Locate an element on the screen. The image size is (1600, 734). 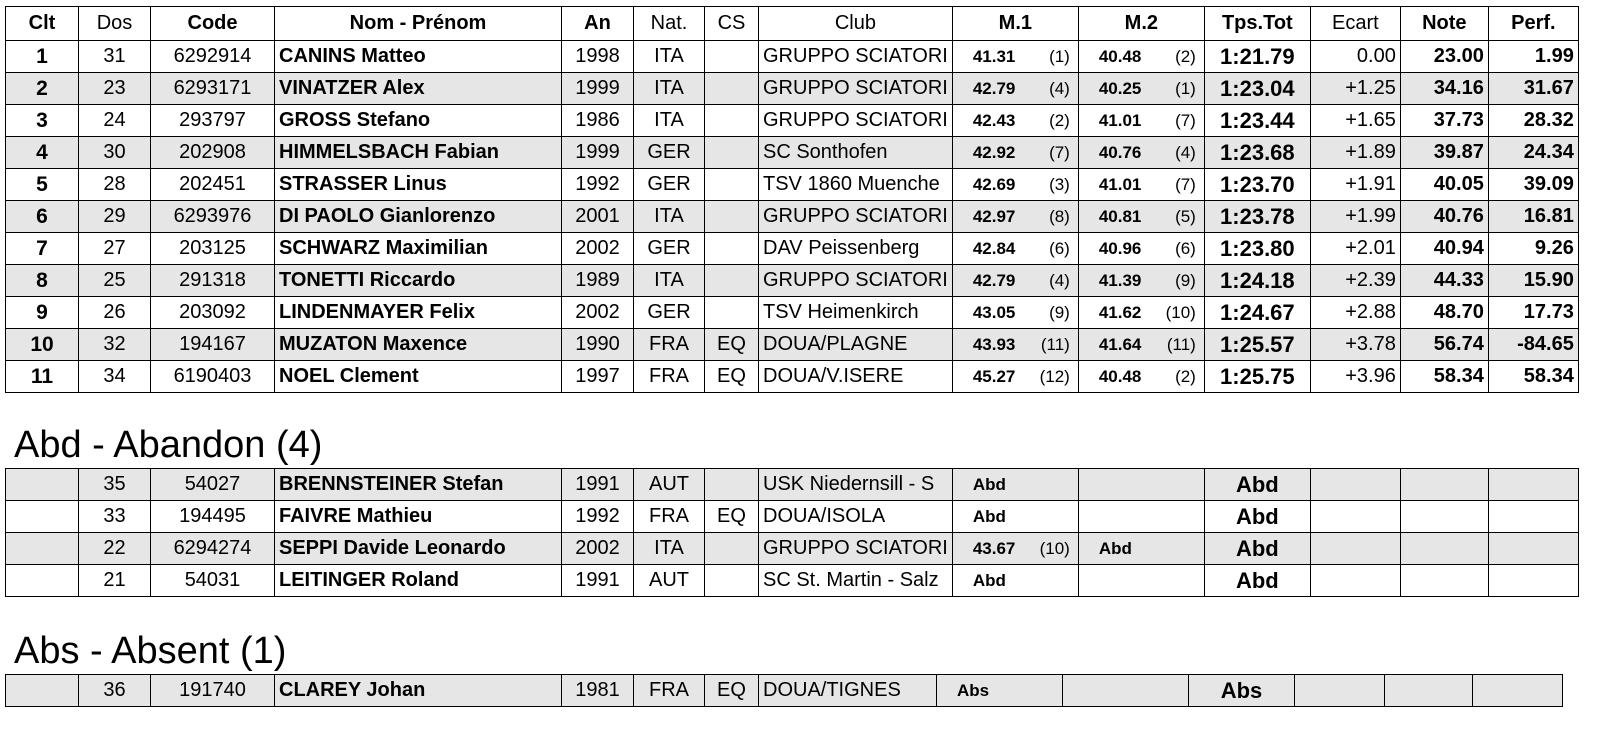
run1-cell-rank: (7) is located at coordinates (1059, 152).